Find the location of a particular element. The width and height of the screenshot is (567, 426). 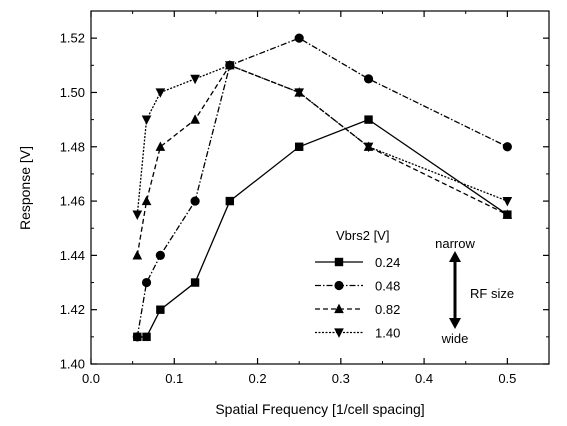

x-tick-label: 0.0 is located at coordinates (91, 378).